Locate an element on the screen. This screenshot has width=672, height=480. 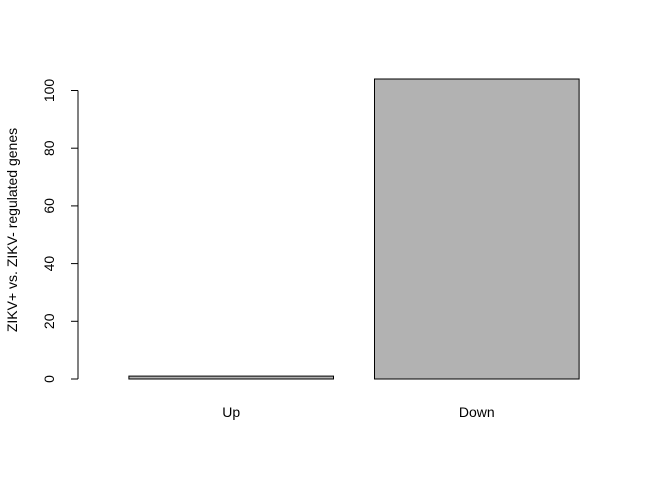
y-tick-label: 60 is located at coordinates (49, 206).